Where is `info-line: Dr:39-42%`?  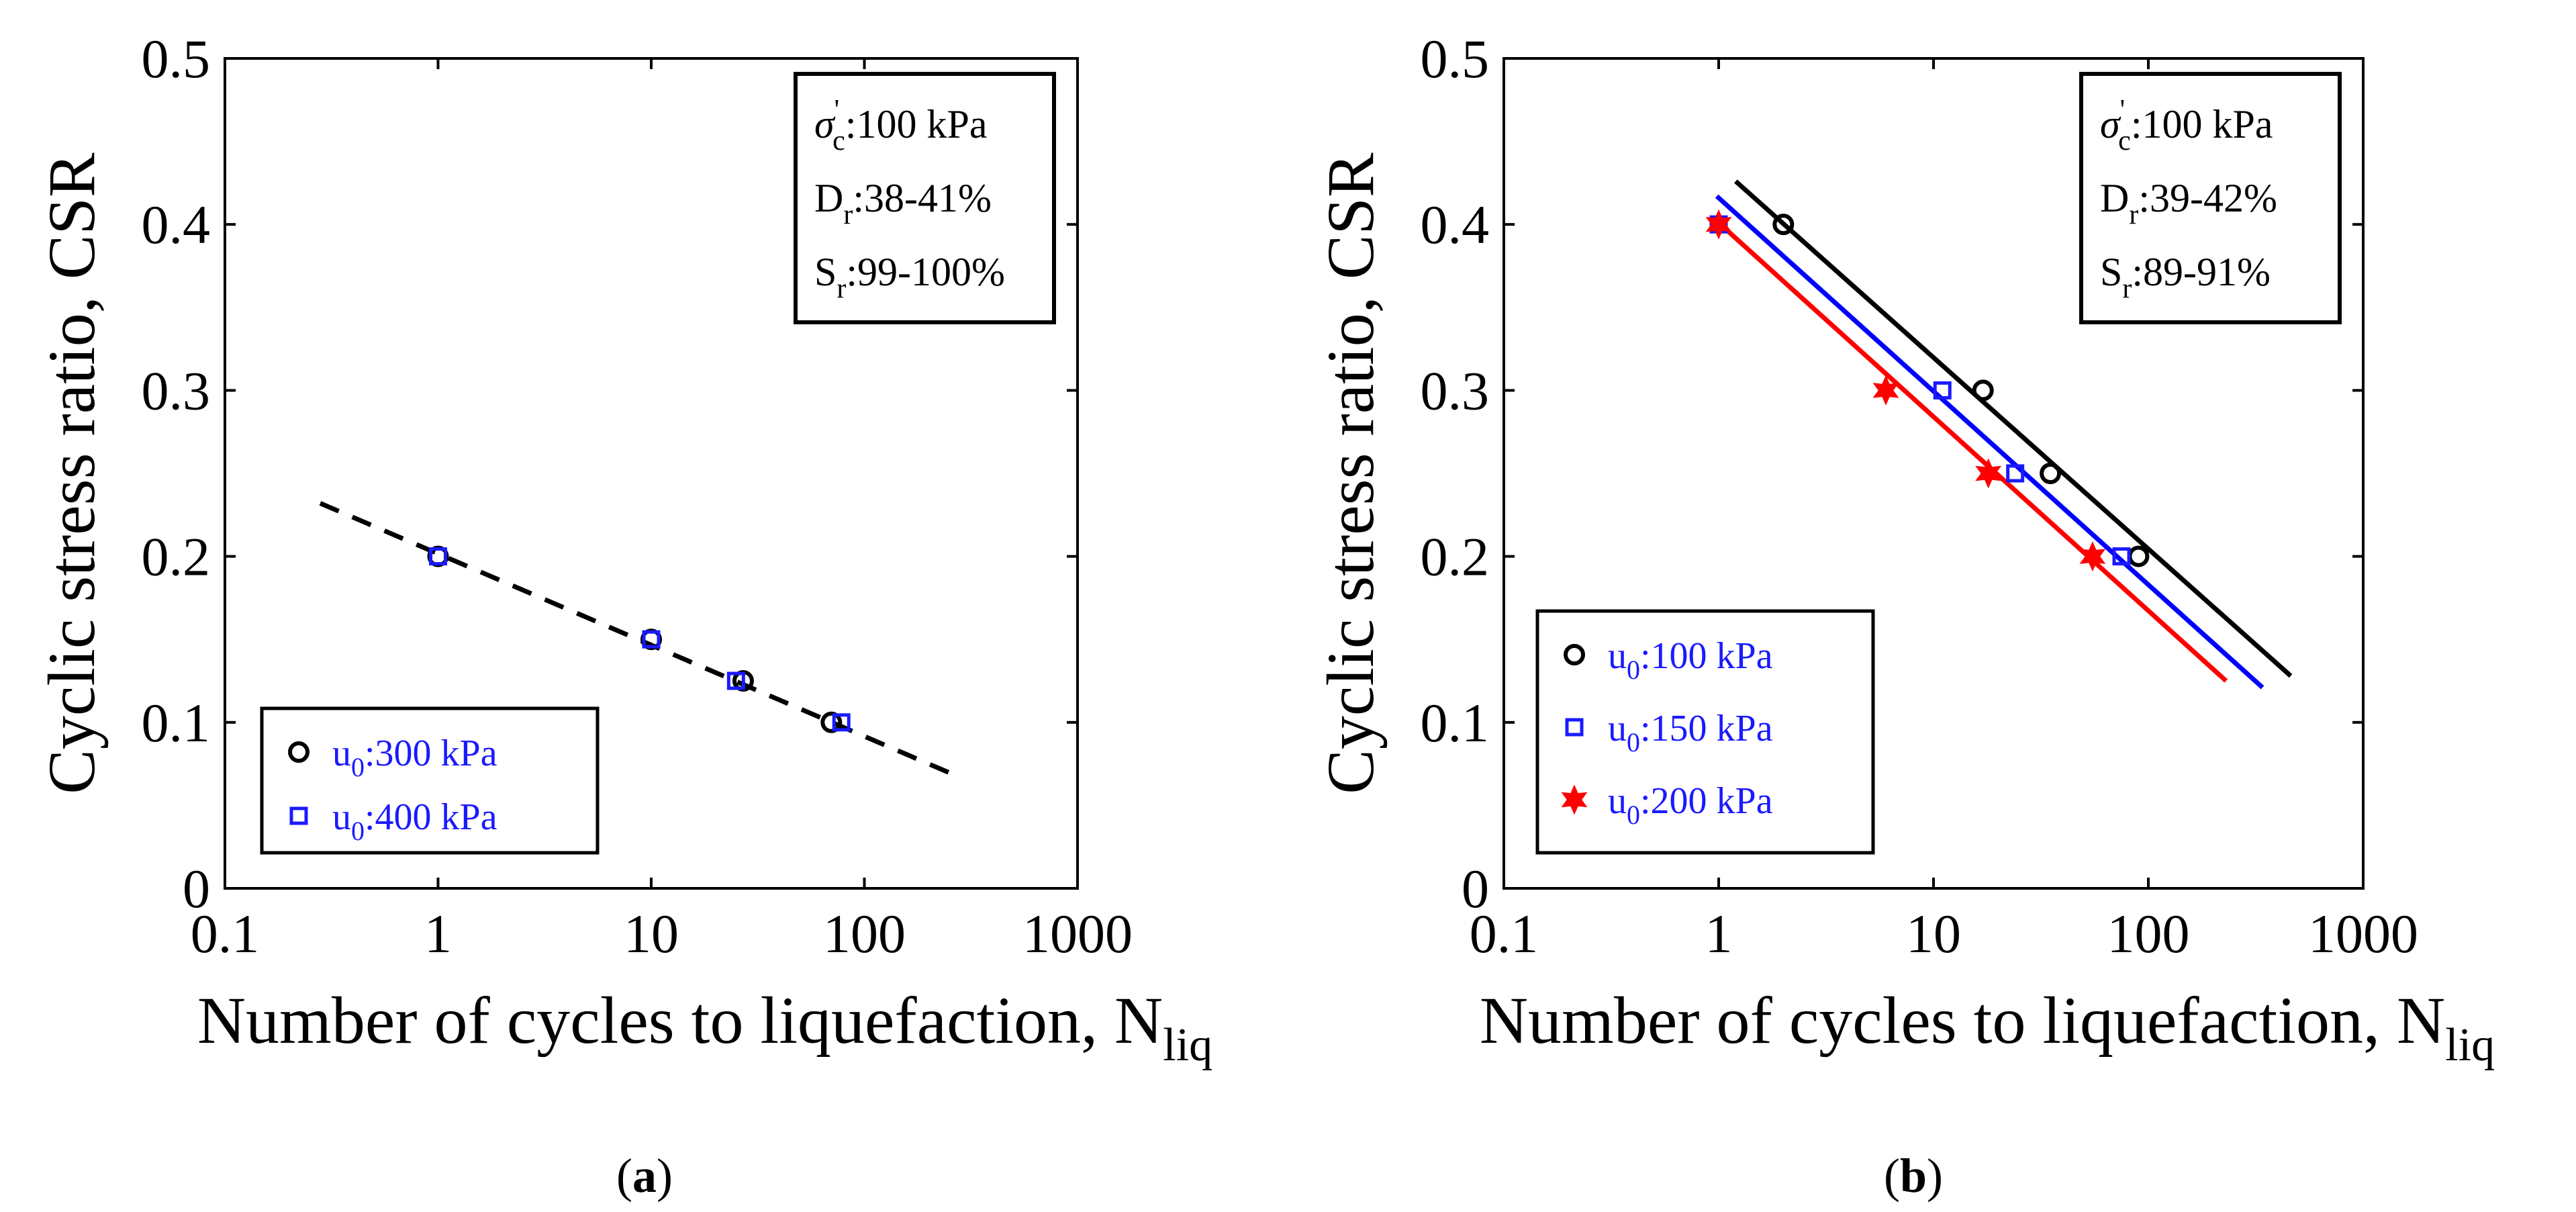
info-line: Dr:39-42% is located at coordinates (2188, 203).